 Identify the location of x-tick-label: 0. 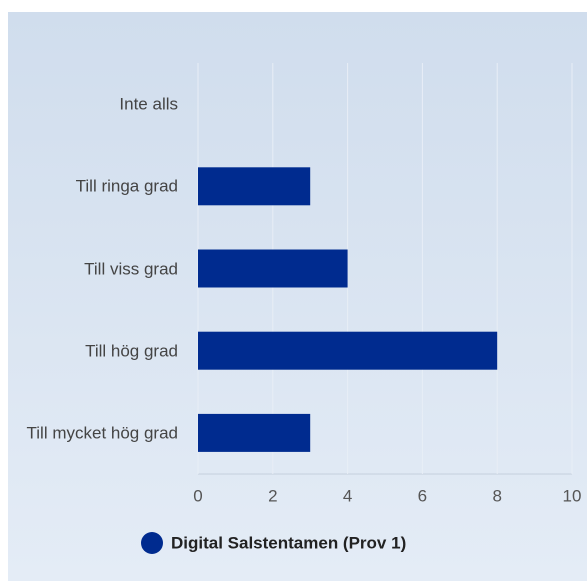
(197, 495).